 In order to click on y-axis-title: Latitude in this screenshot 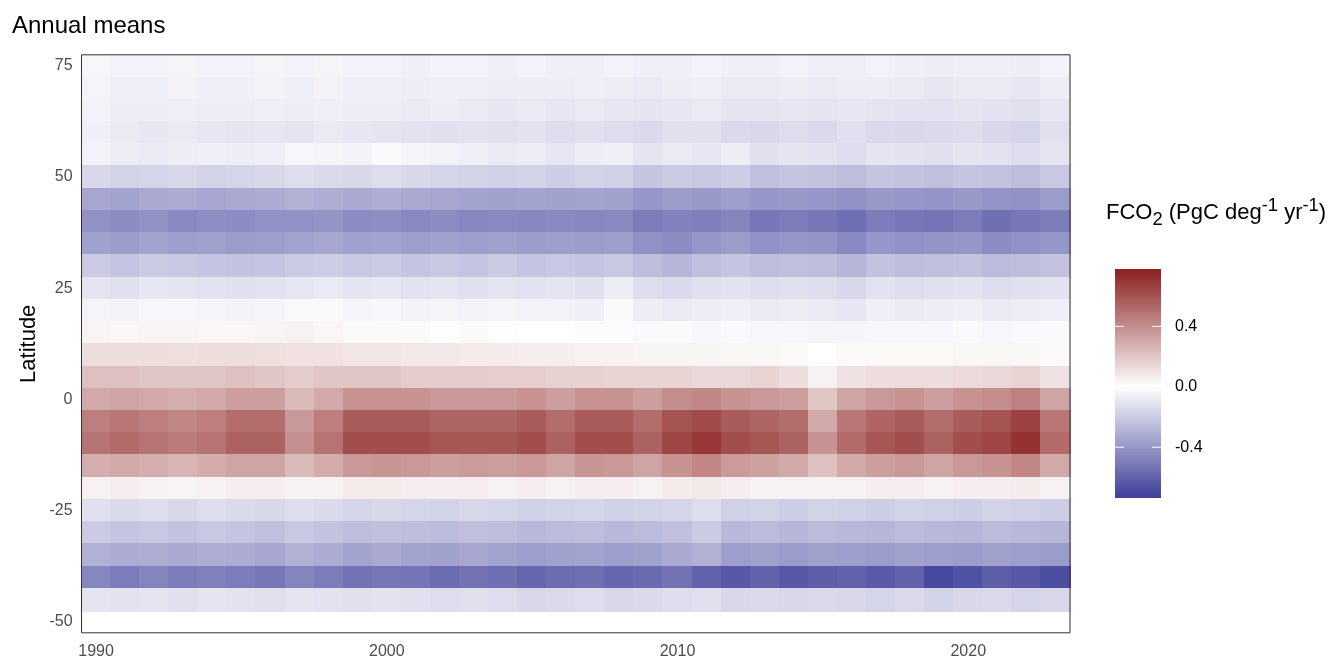, I will do `click(28, 343)`.